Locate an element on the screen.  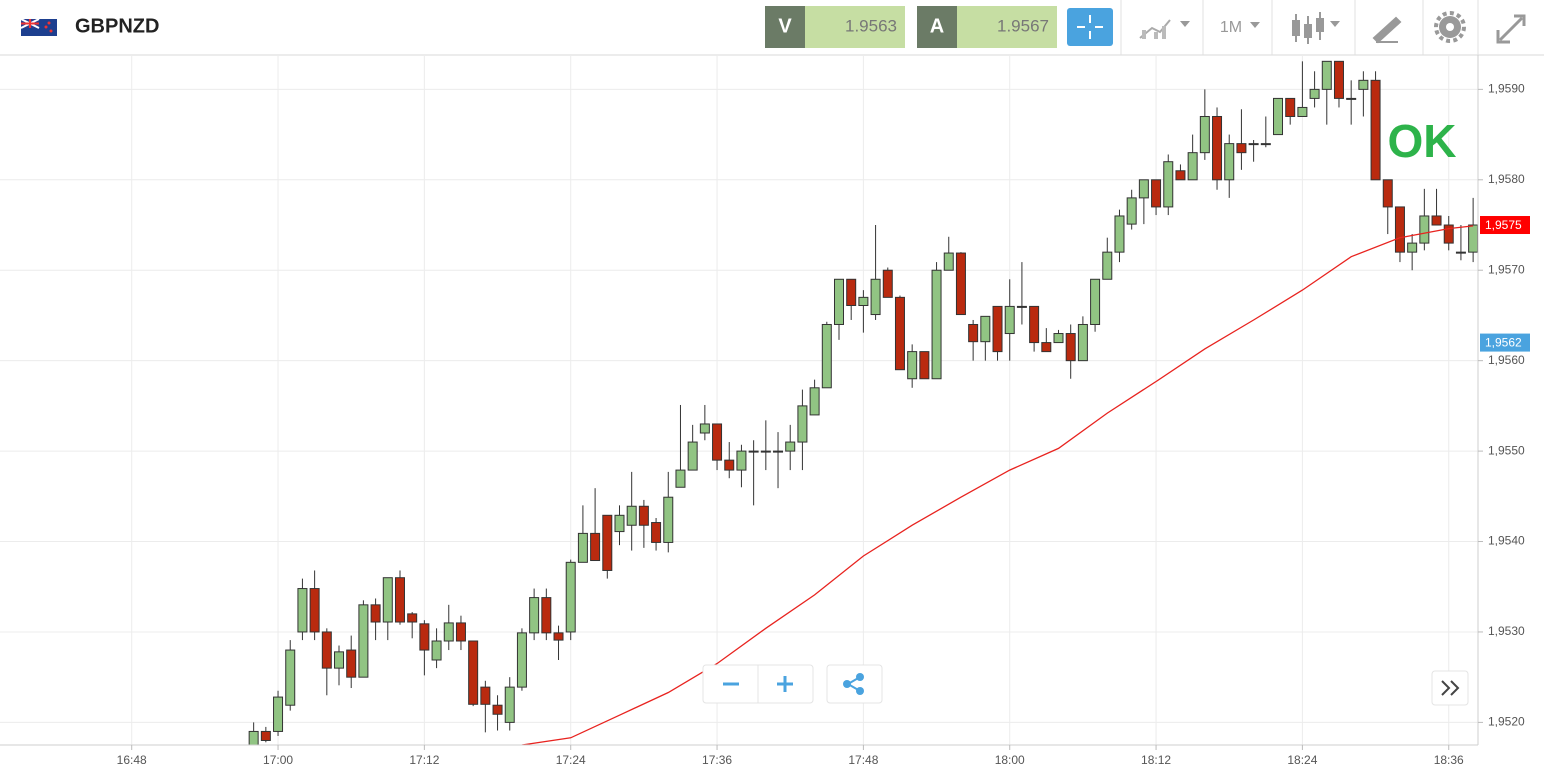
x-tick-label: 17:24 is located at coordinates (571, 760).